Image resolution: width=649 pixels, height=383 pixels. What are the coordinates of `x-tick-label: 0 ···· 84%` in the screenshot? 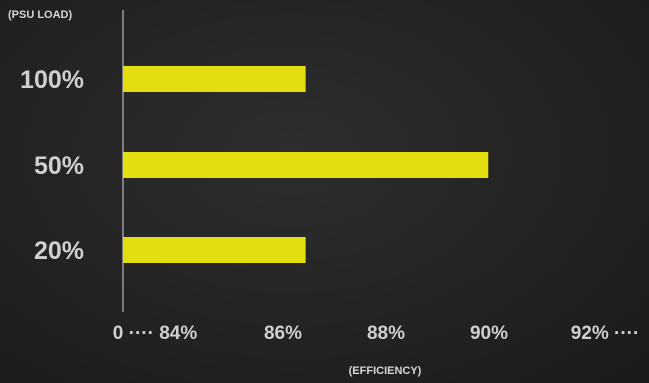 It's located at (155, 333).